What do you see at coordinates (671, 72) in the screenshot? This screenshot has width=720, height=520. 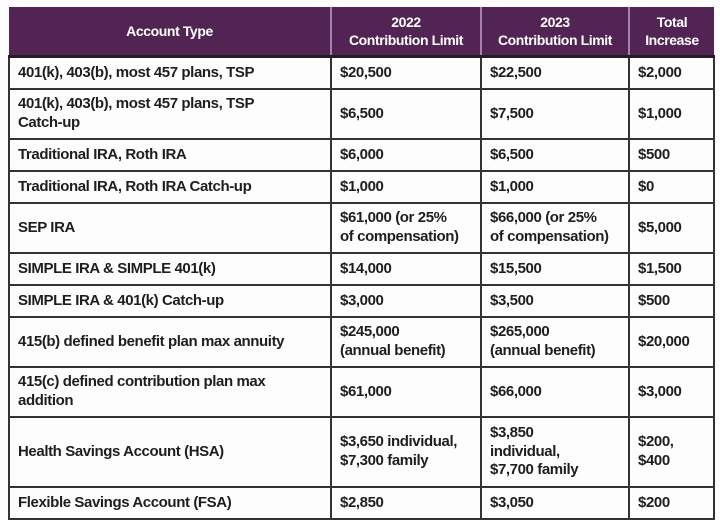 I see `increase-cell: $2,000` at bounding box center [671, 72].